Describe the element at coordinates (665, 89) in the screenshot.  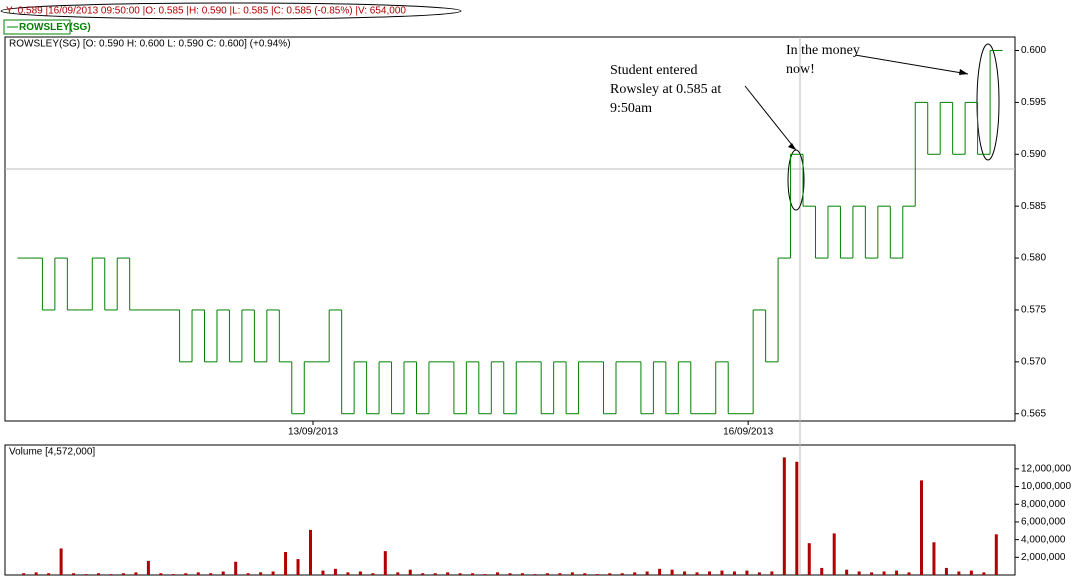
I see `annotation-line: Rowsley at 0.585 at` at that location.